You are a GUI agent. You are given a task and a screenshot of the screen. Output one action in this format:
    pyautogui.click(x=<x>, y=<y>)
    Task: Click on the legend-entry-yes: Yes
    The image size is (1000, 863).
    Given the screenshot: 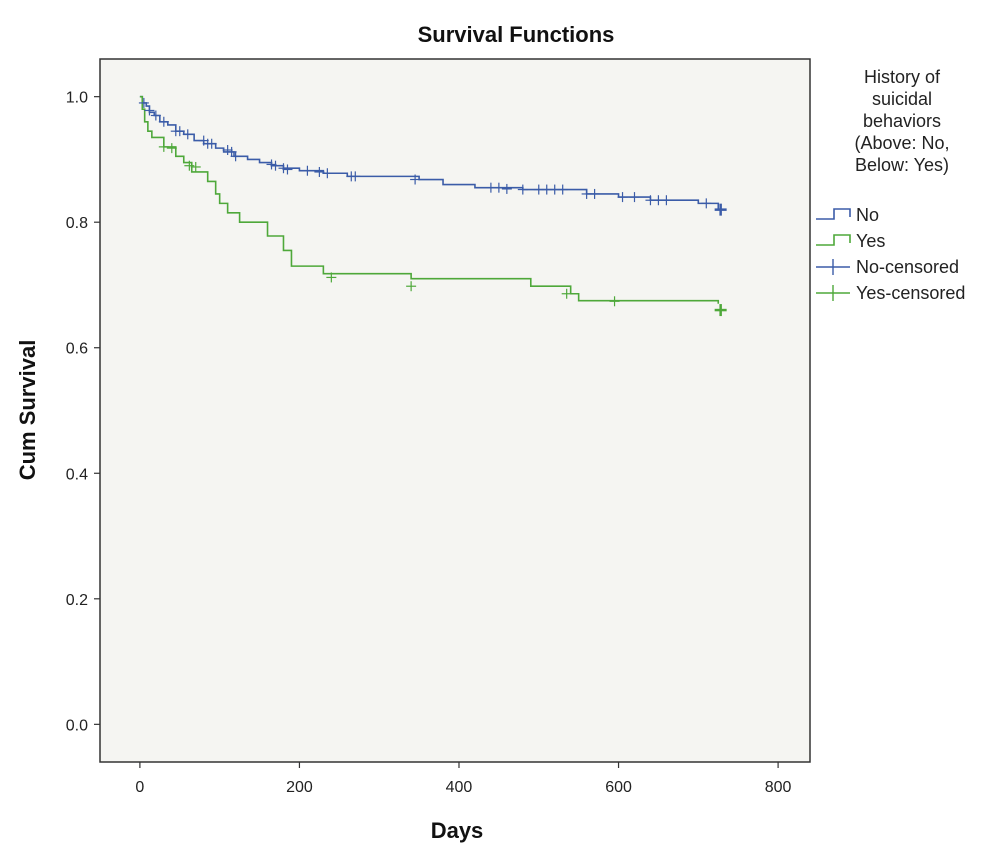 What is the action you would take?
    pyautogui.click(x=850, y=241)
    